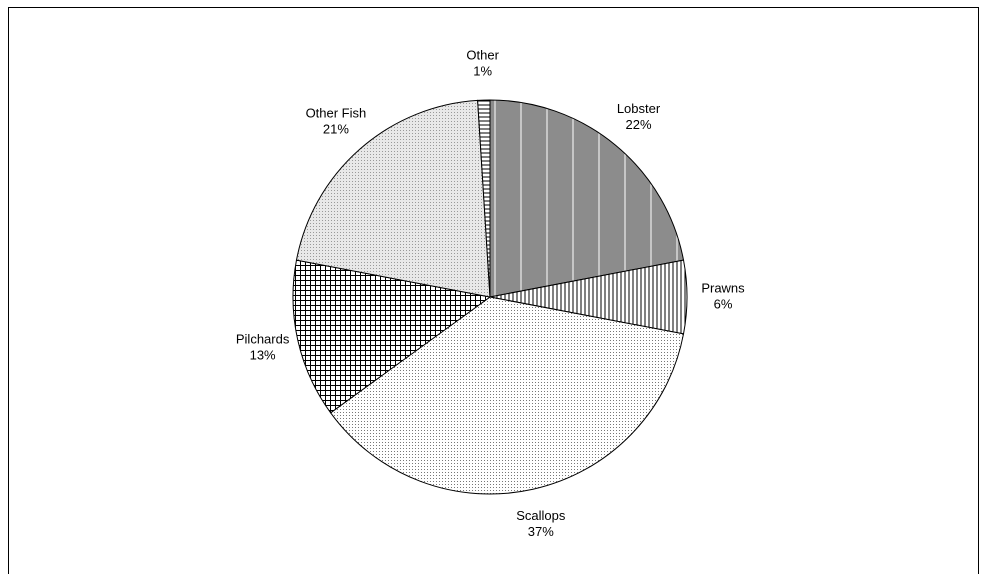 The width and height of the screenshot is (986, 574). Describe the element at coordinates (482, 55) in the screenshot. I see `slice-label: Other` at that location.